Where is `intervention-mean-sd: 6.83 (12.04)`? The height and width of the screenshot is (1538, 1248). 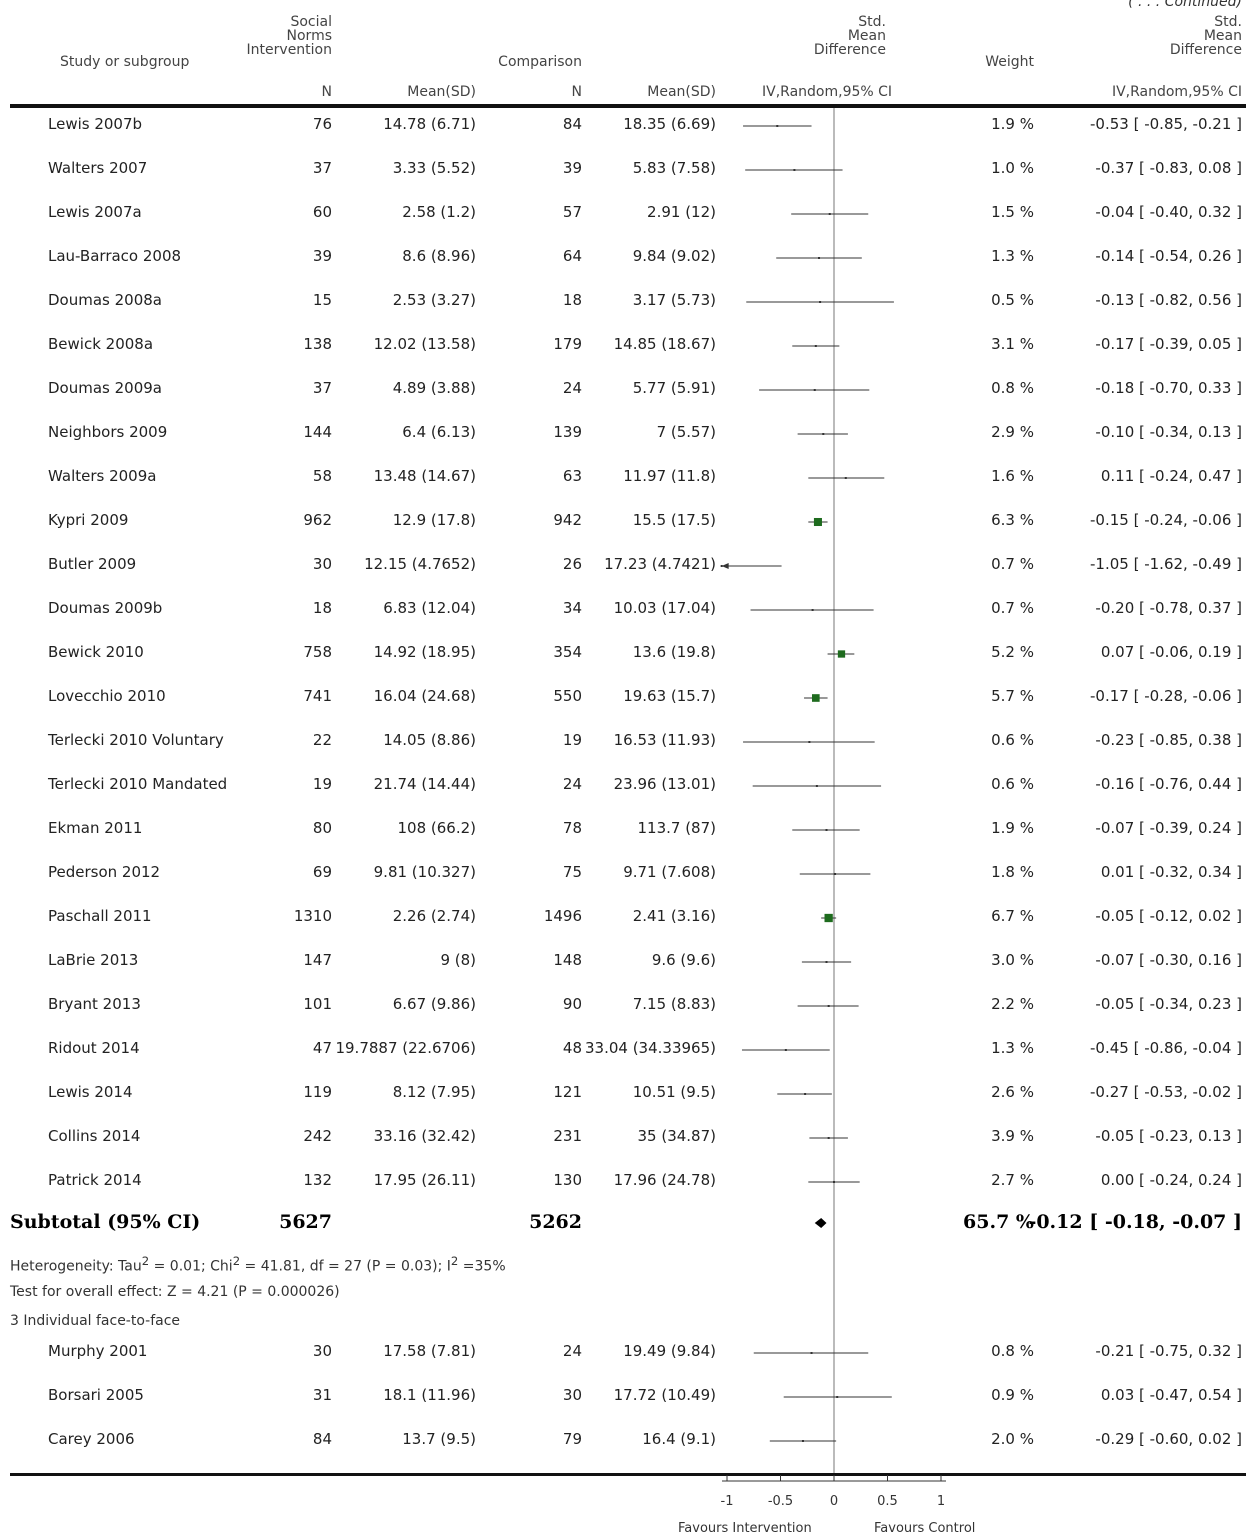
intervention-mean-sd: 6.83 (12.04) is located at coordinates (429, 608).